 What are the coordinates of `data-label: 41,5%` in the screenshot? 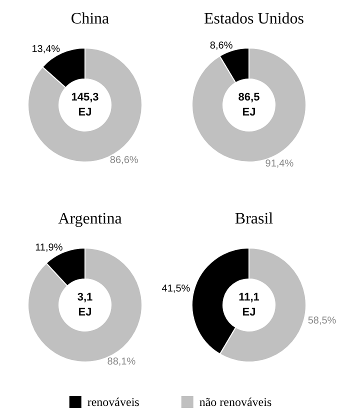 It's located at (176, 288).